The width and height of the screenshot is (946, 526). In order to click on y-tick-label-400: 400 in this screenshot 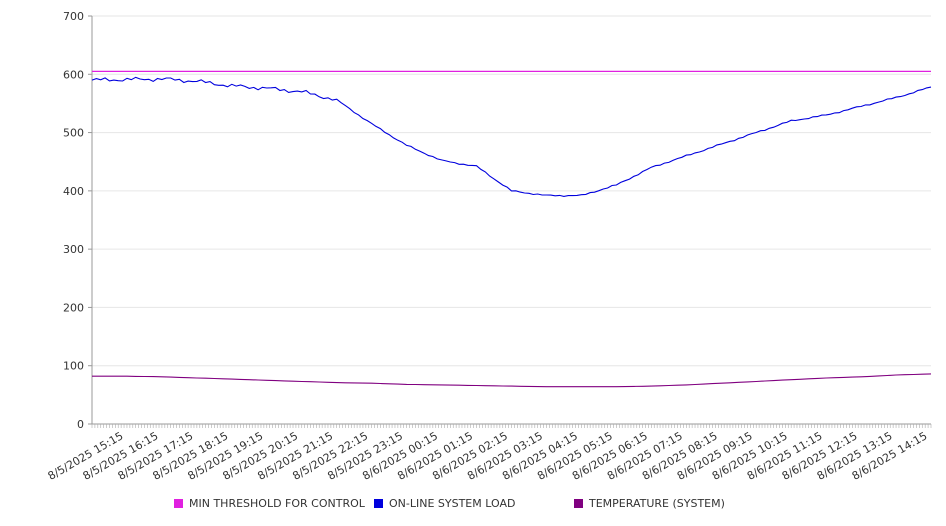, I will do `click(73, 191)`.